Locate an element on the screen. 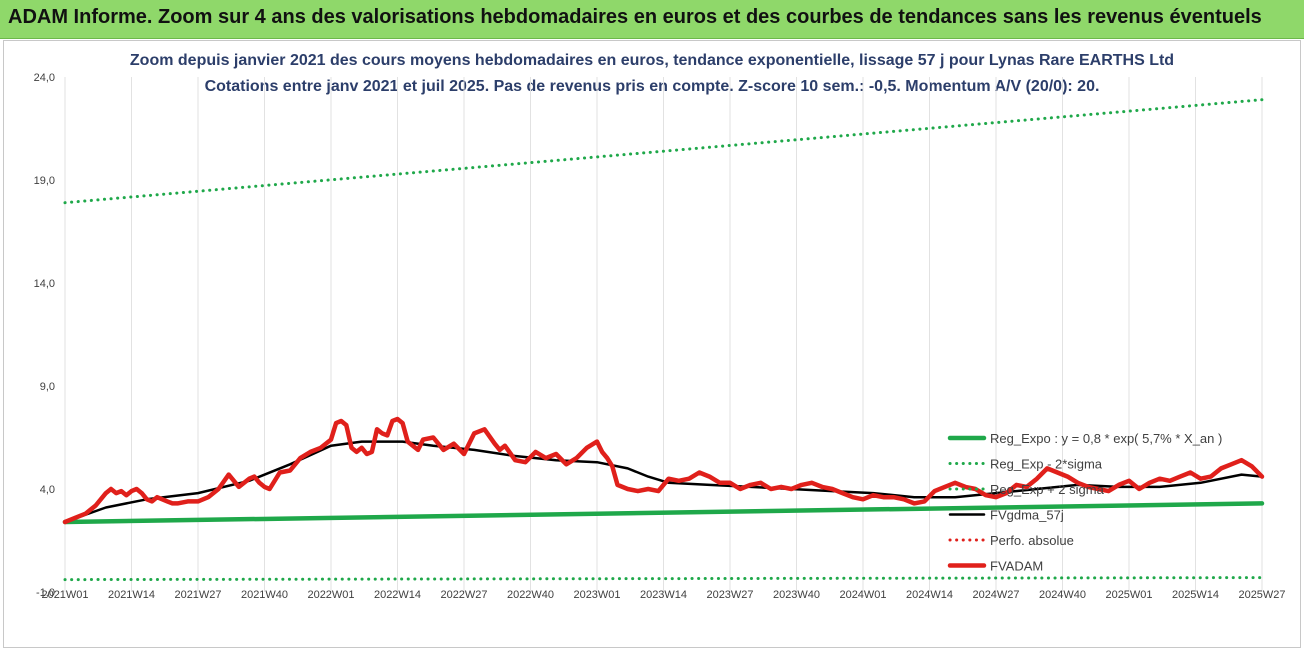 This screenshot has height=653, width=1304. x-tick-label: 2022W40 is located at coordinates (530, 595).